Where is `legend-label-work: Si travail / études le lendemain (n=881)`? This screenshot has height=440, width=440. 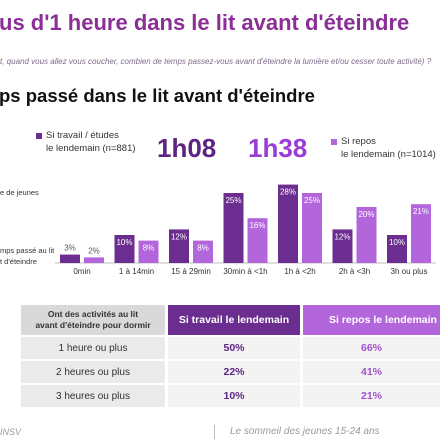 legend-label-work: Si travail / études le lendemain (n=881) is located at coordinates (91, 142).